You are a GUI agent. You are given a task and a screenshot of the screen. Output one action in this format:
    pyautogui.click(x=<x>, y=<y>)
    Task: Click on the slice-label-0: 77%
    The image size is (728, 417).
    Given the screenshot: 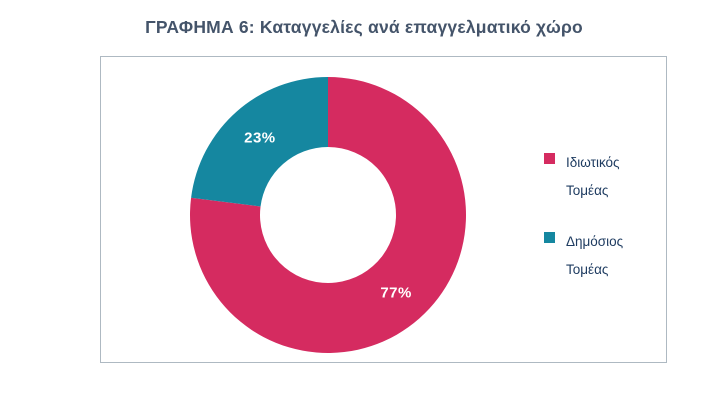 What is the action you would take?
    pyautogui.click(x=396, y=292)
    